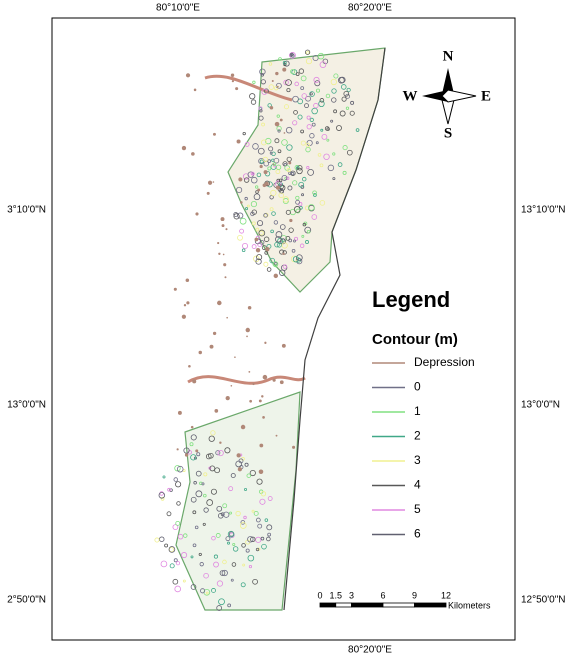 The width and height of the screenshot is (567, 663). I want to click on longitude-label: 80°20'0"E, so click(370, 650).